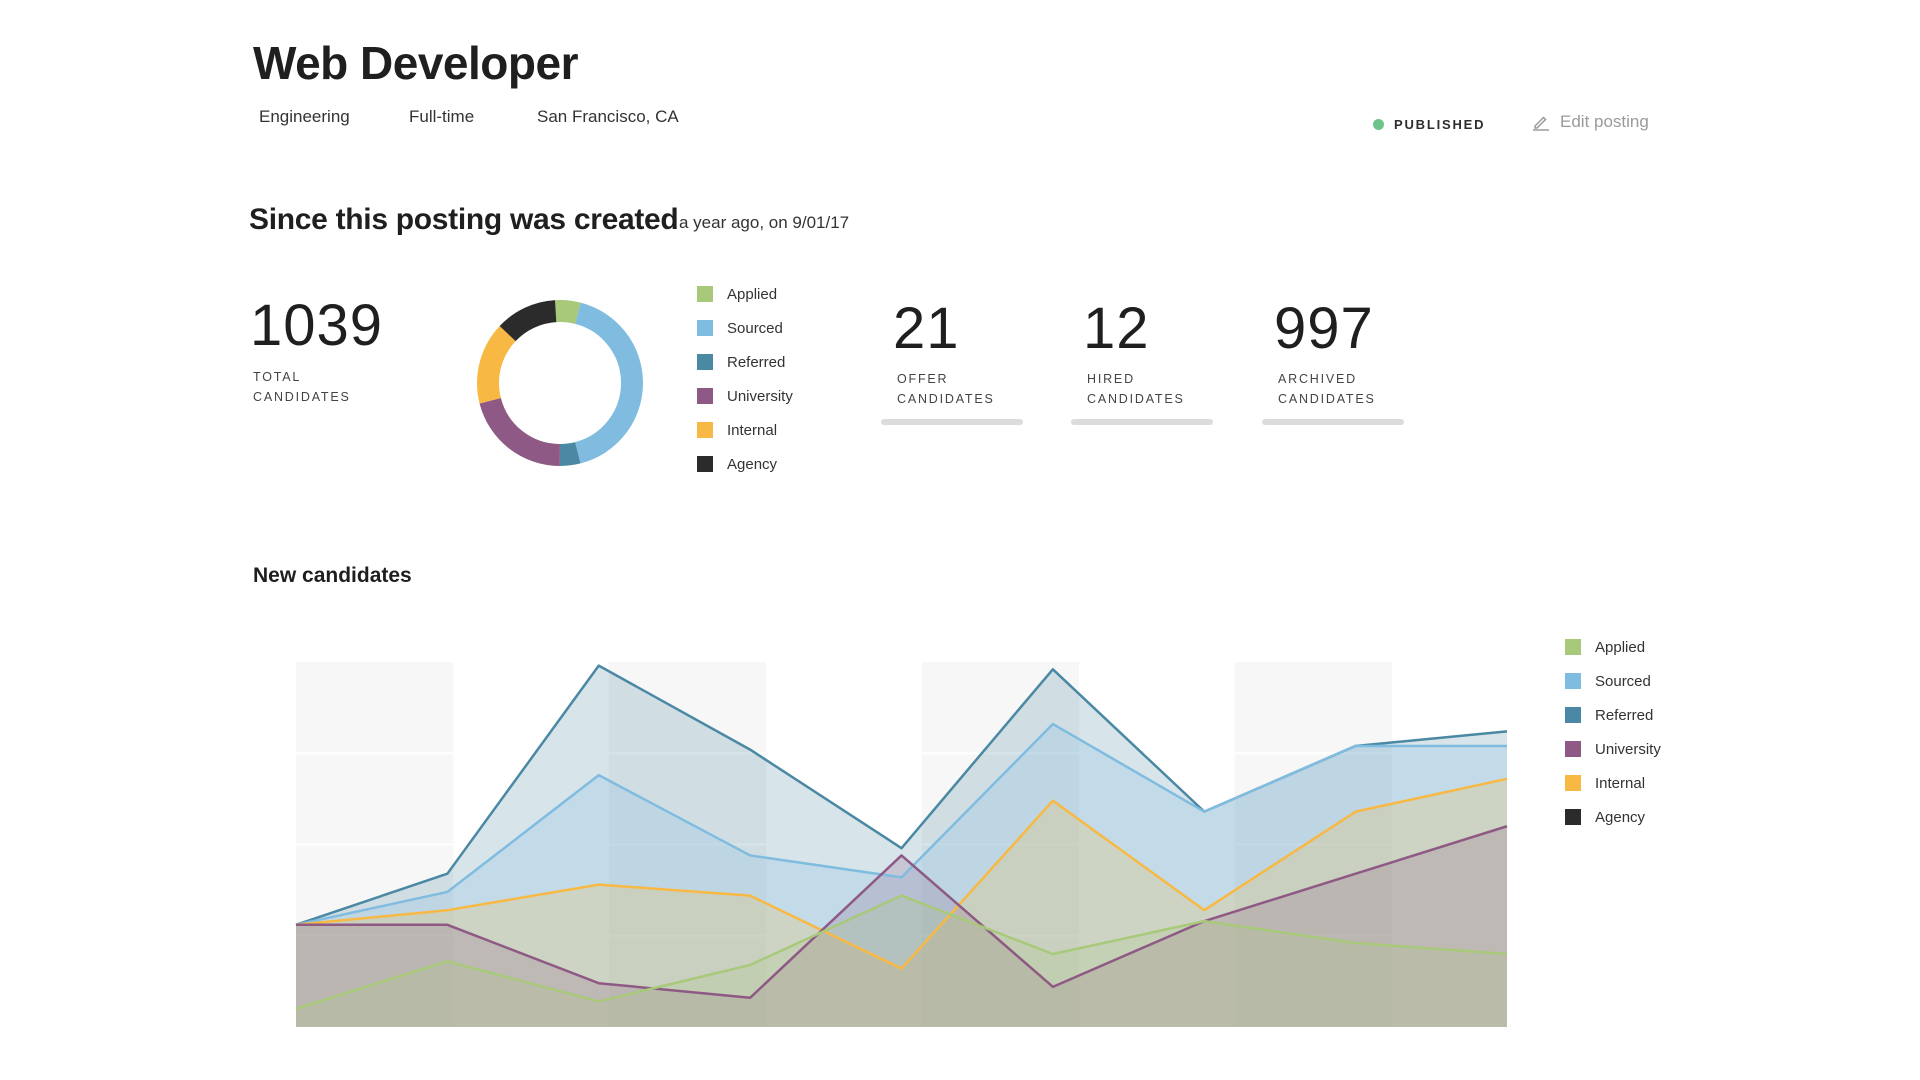  I want to click on donut-legend-university: University, so click(745, 396).